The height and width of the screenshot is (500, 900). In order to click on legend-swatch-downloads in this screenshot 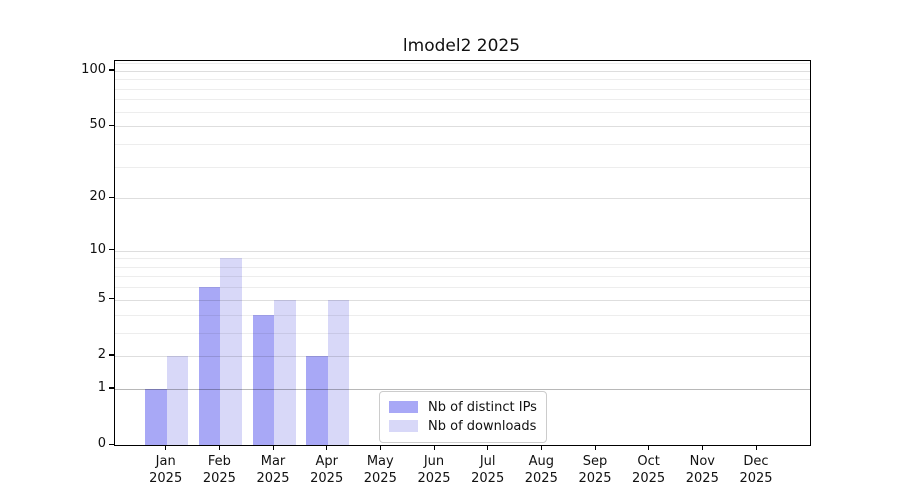, I will do `click(403, 426)`.